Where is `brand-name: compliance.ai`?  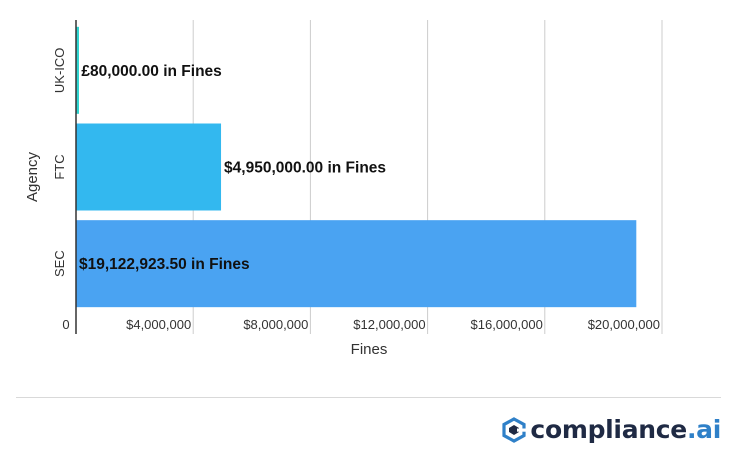
brand-name: compliance.ai is located at coordinates (625, 429).